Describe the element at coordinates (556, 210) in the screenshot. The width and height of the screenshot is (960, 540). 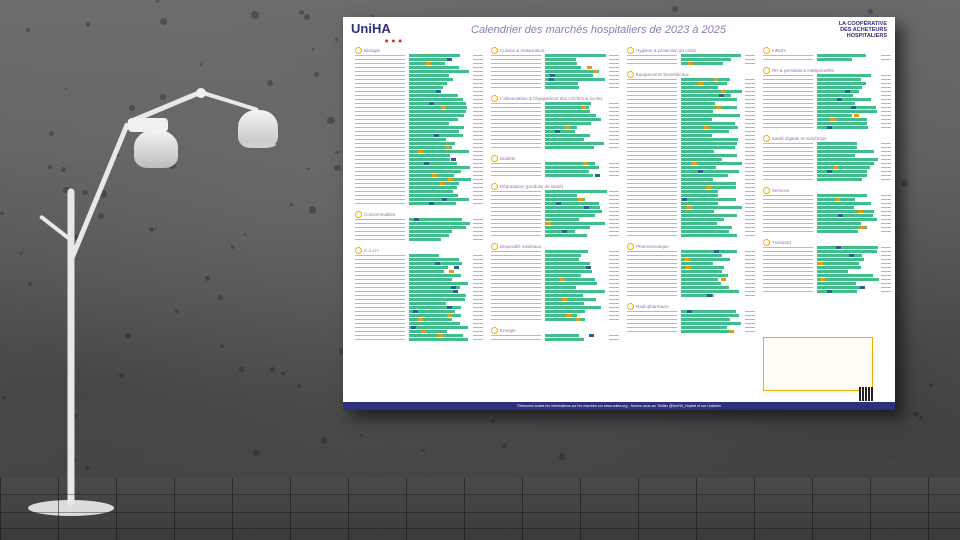
I see `poster-section: Dégradation (produits de santé)` at that location.